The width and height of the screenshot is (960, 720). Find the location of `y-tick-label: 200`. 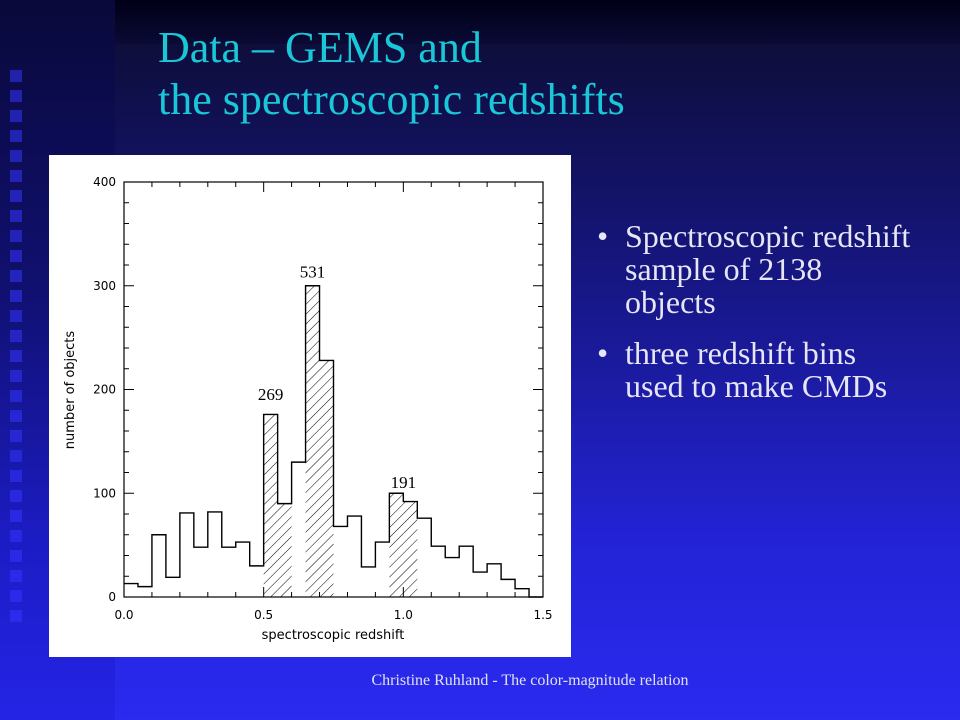

y-tick-label: 200 is located at coordinates (104, 390).